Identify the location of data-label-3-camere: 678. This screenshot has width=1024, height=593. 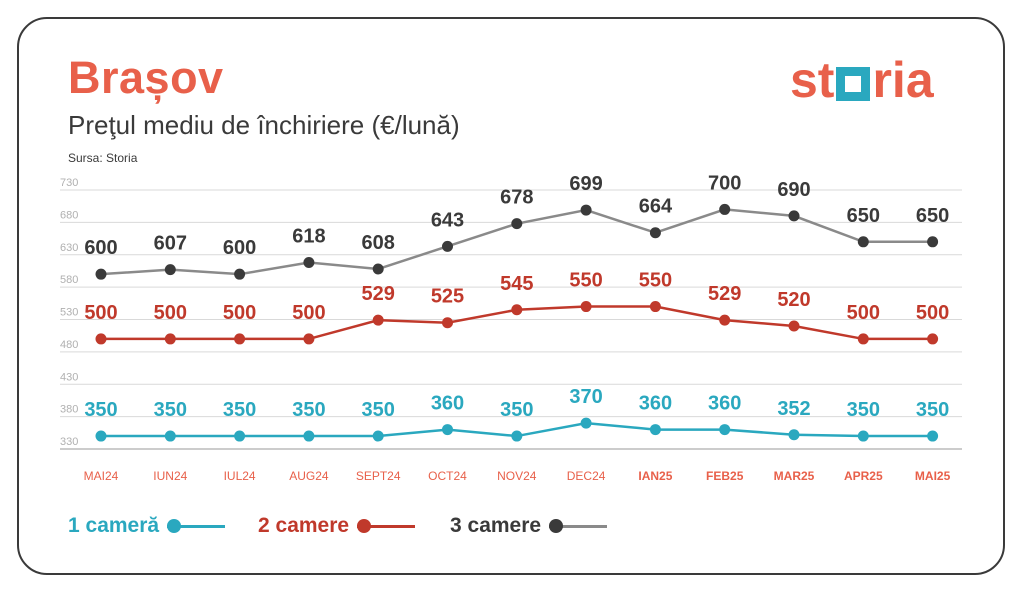
(516, 198).